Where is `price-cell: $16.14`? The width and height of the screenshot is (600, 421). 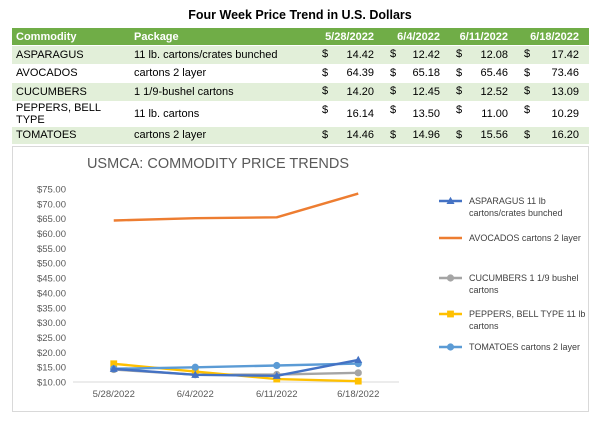 price-cell: $16.14 is located at coordinates (350, 113).